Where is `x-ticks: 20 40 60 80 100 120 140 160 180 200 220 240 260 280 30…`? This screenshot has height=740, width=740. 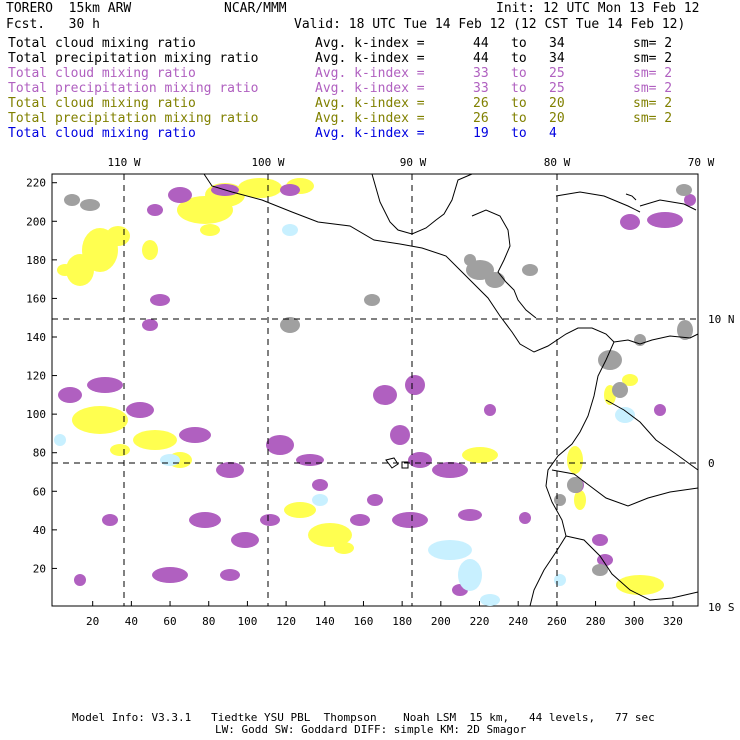
x-ticks: 20 40 60 80 100 120 140 160 180 200 220 240 260 280 30… is located at coordinates (384, 614).